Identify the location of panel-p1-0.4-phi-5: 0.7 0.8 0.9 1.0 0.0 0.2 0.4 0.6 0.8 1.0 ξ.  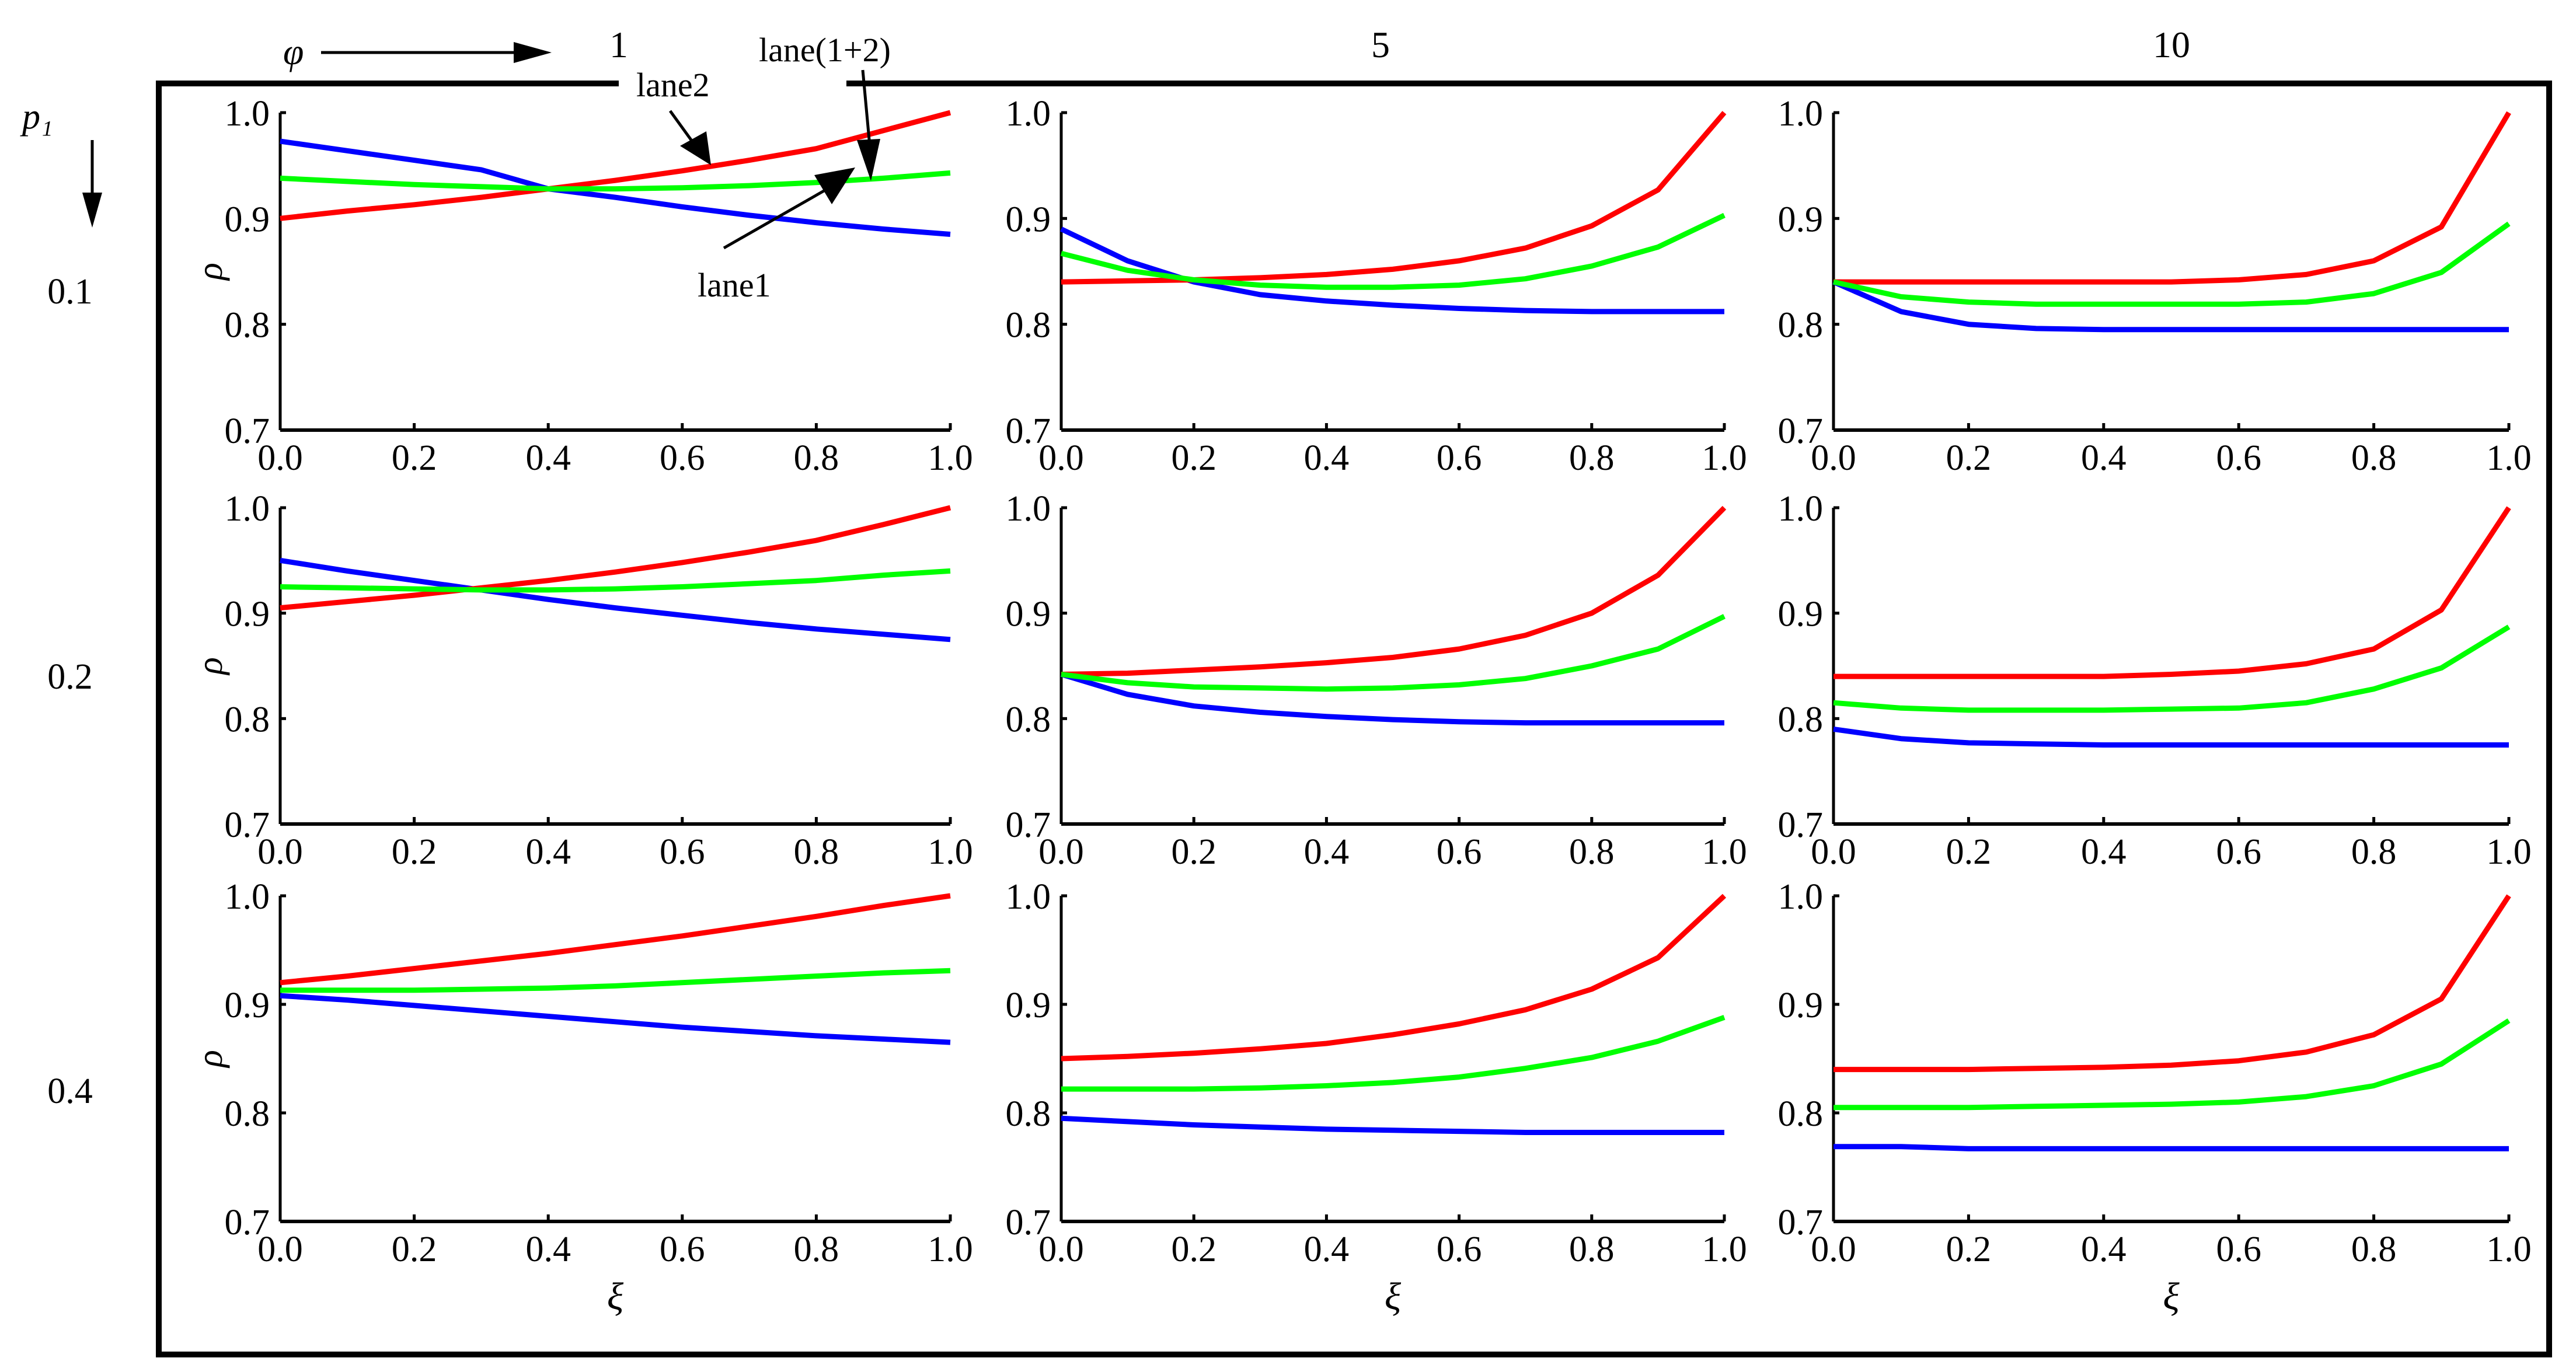
(1377, 1097).